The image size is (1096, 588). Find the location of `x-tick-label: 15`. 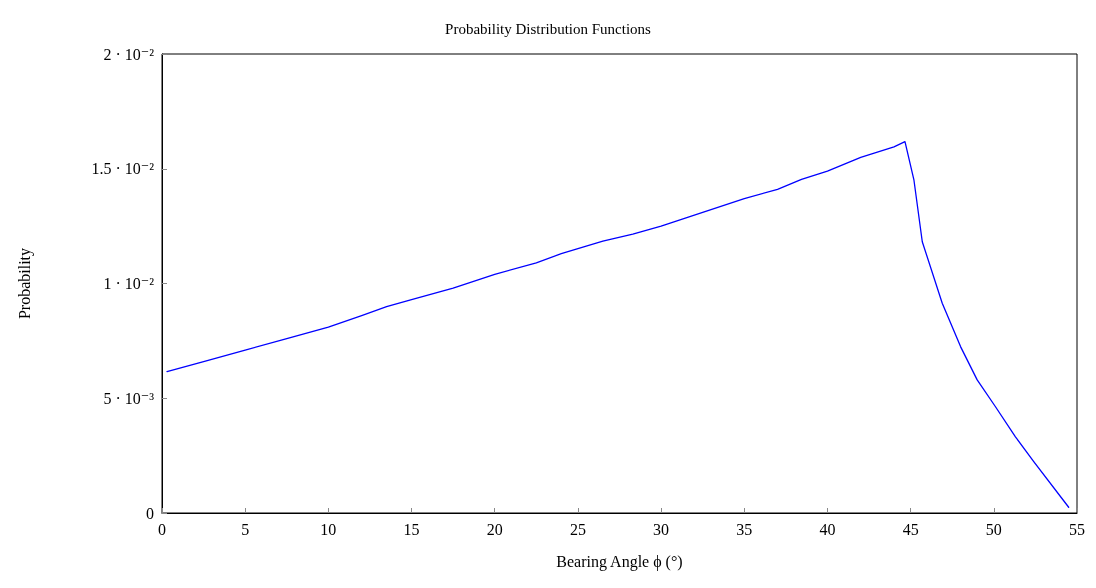

x-tick-label: 15 is located at coordinates (411, 529).